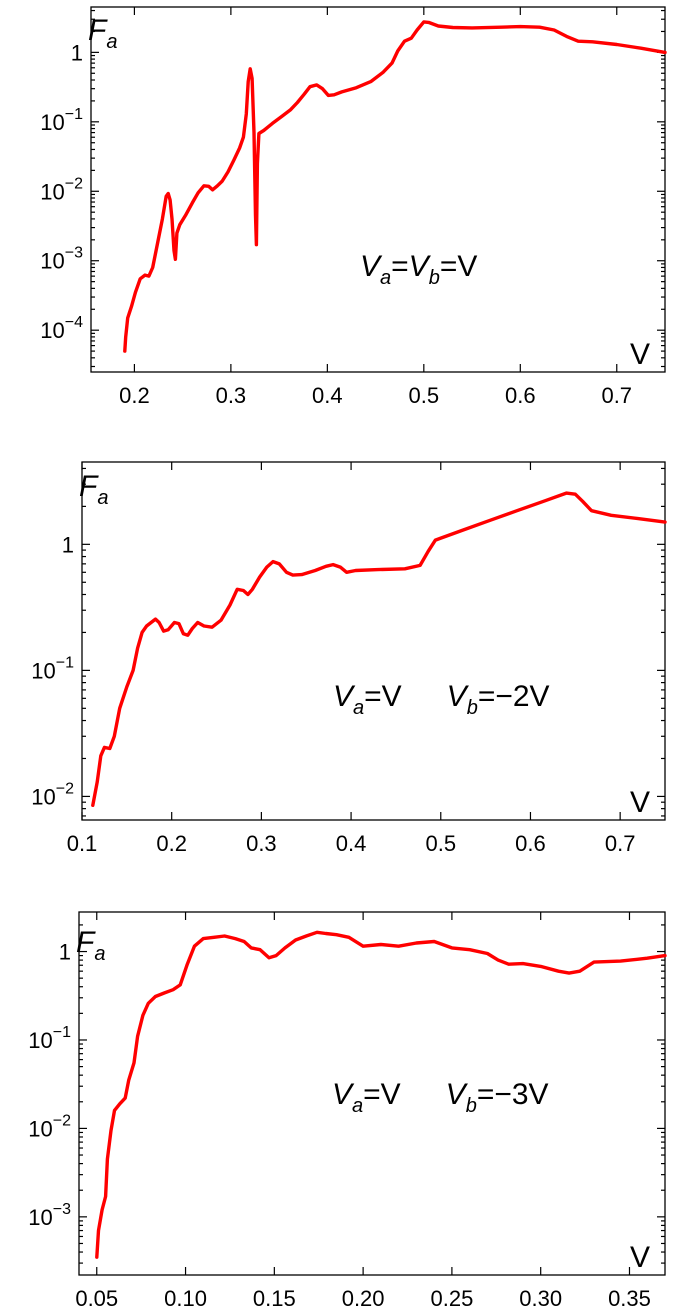 The width and height of the screenshot is (680, 1313). What do you see at coordinates (441, 699) in the screenshot?
I see `annotation-label: Va=V Vb=−2V` at bounding box center [441, 699].